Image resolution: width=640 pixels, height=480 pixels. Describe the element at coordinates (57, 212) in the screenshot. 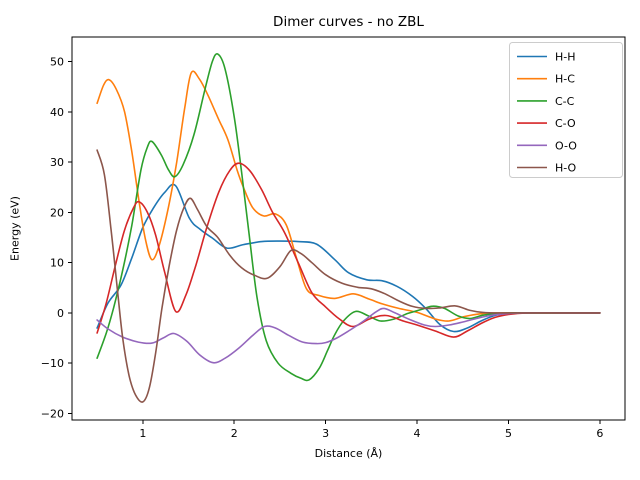

I see `y-tick-label: 20` at that location.